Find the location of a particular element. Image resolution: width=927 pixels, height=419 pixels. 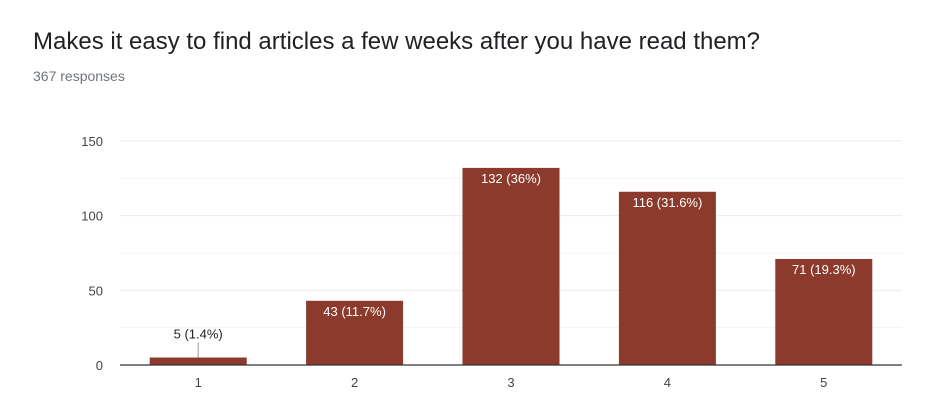

y-tick-label: 150 is located at coordinates (92, 141).